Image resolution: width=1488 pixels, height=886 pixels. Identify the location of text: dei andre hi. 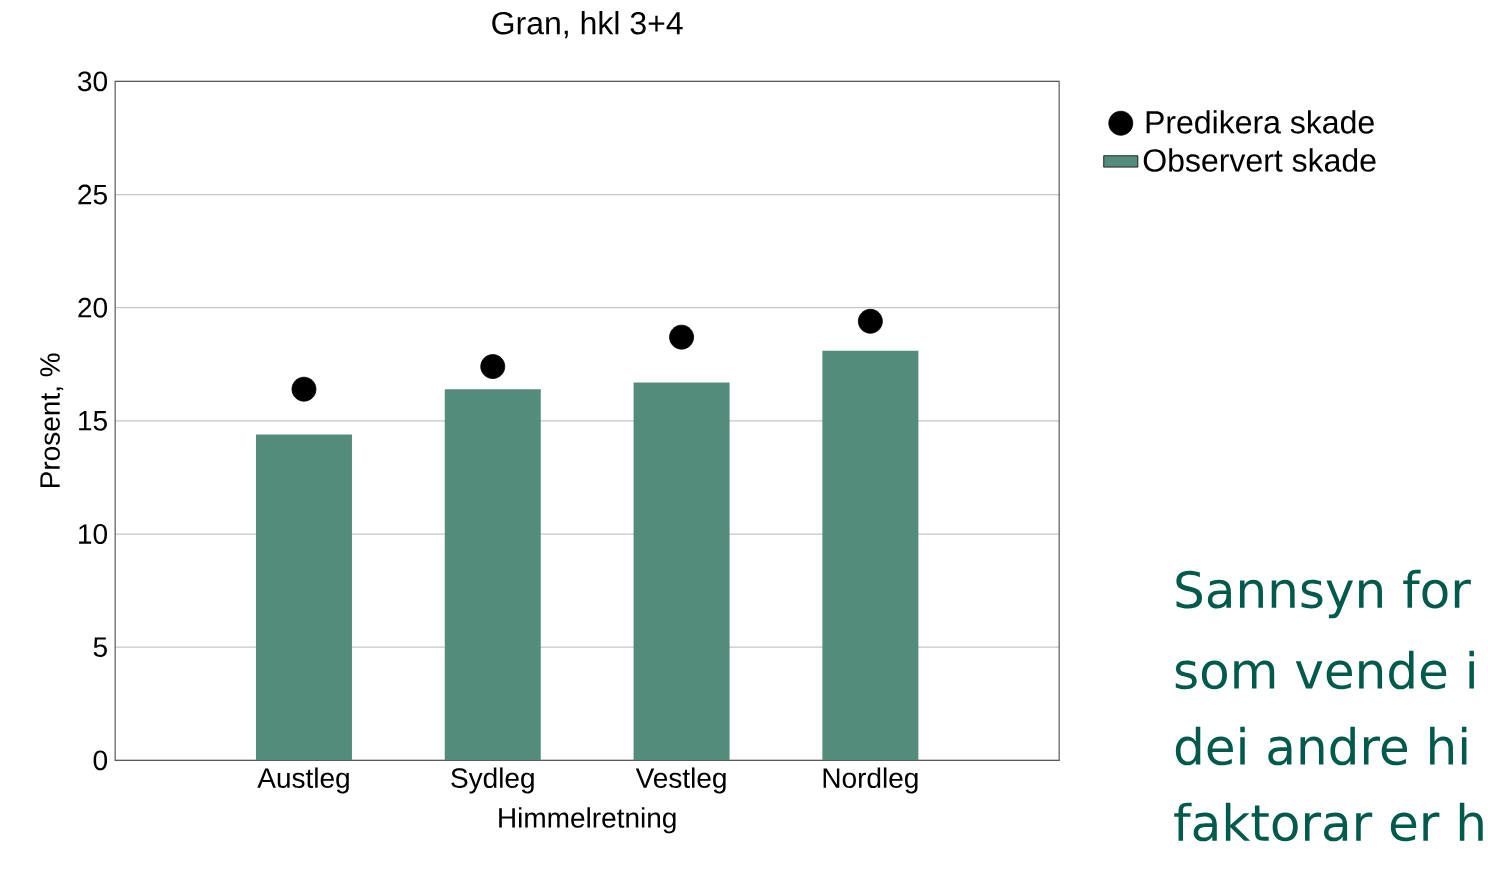
(1321, 746).